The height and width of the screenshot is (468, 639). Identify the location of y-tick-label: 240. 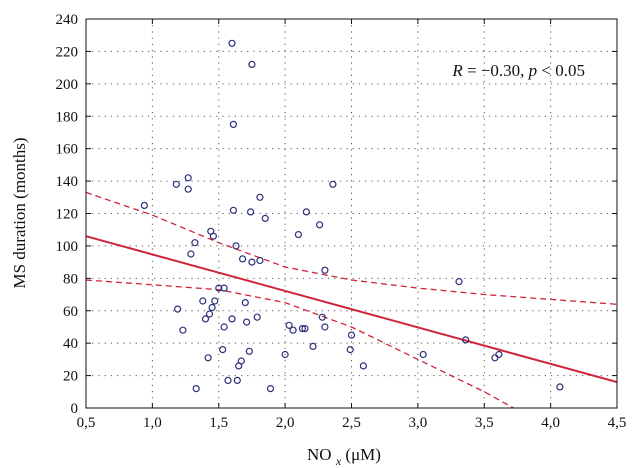
(67, 20).